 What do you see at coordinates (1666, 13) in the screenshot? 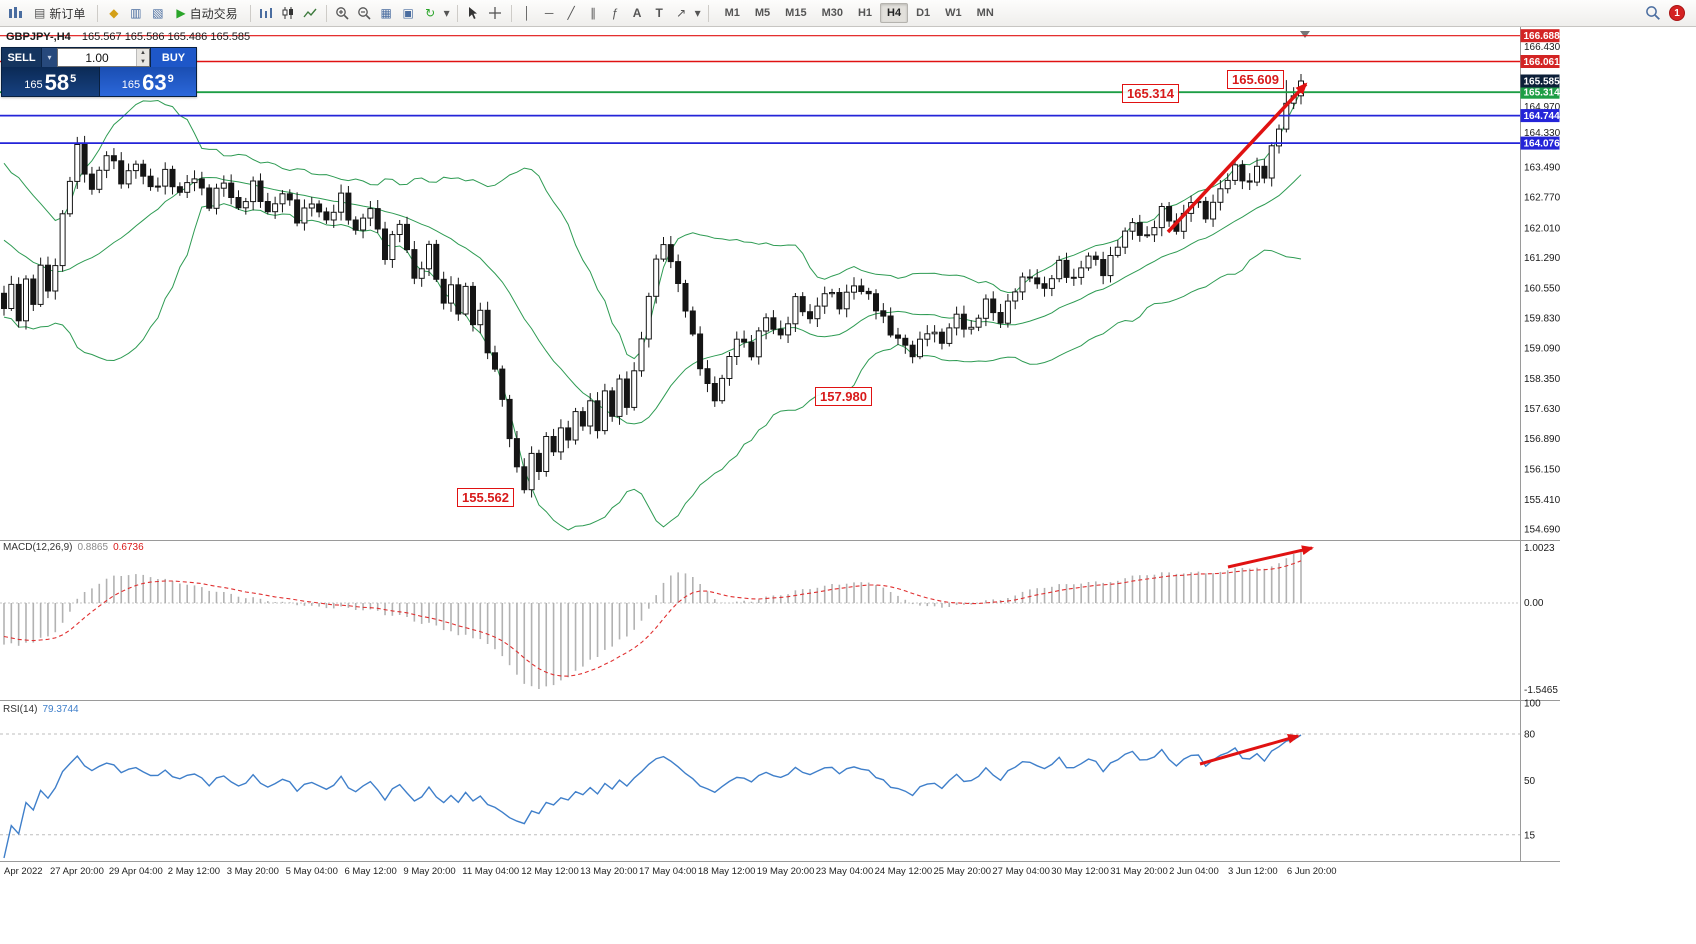
I see `toolbar-right-group: 1` at bounding box center [1666, 13].